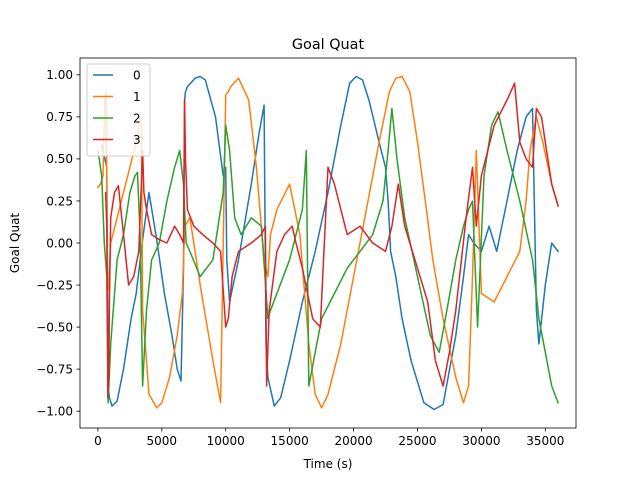 The height and width of the screenshot is (480, 640). I want to click on legend-label-1: 1, so click(137, 97).